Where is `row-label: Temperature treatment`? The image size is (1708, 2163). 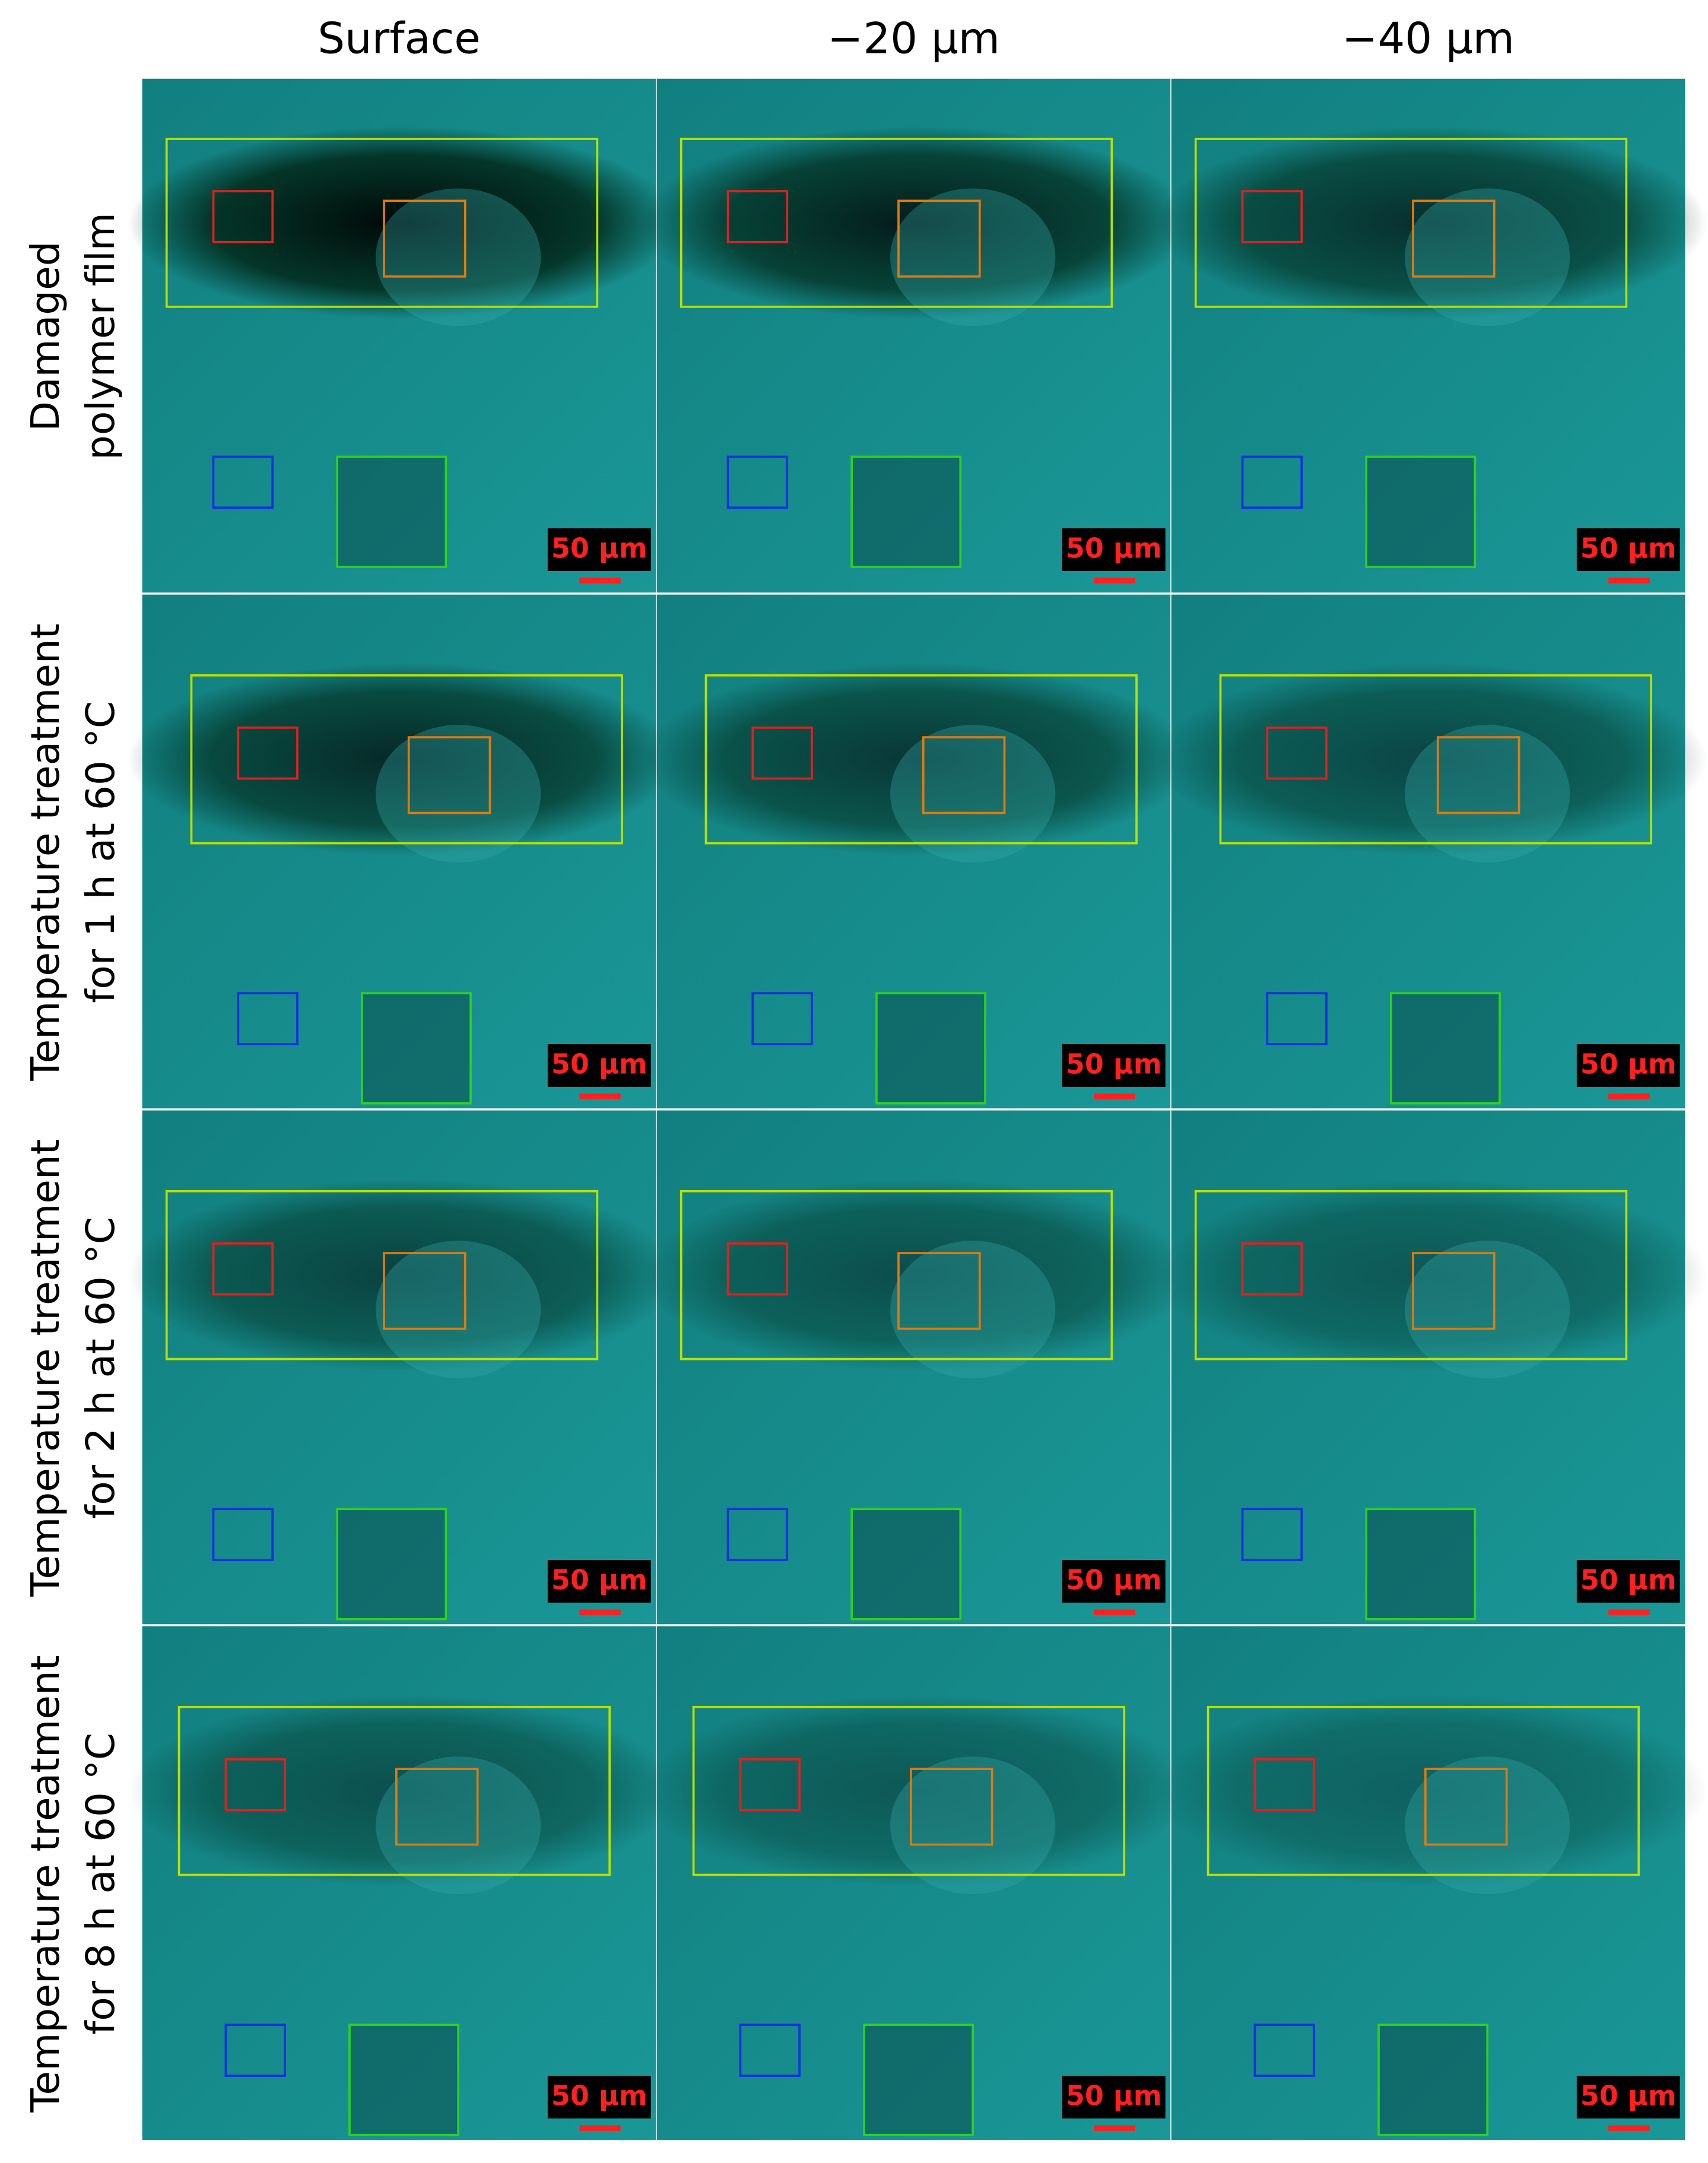 row-label: Temperature treatment is located at coordinates (46, 1368).